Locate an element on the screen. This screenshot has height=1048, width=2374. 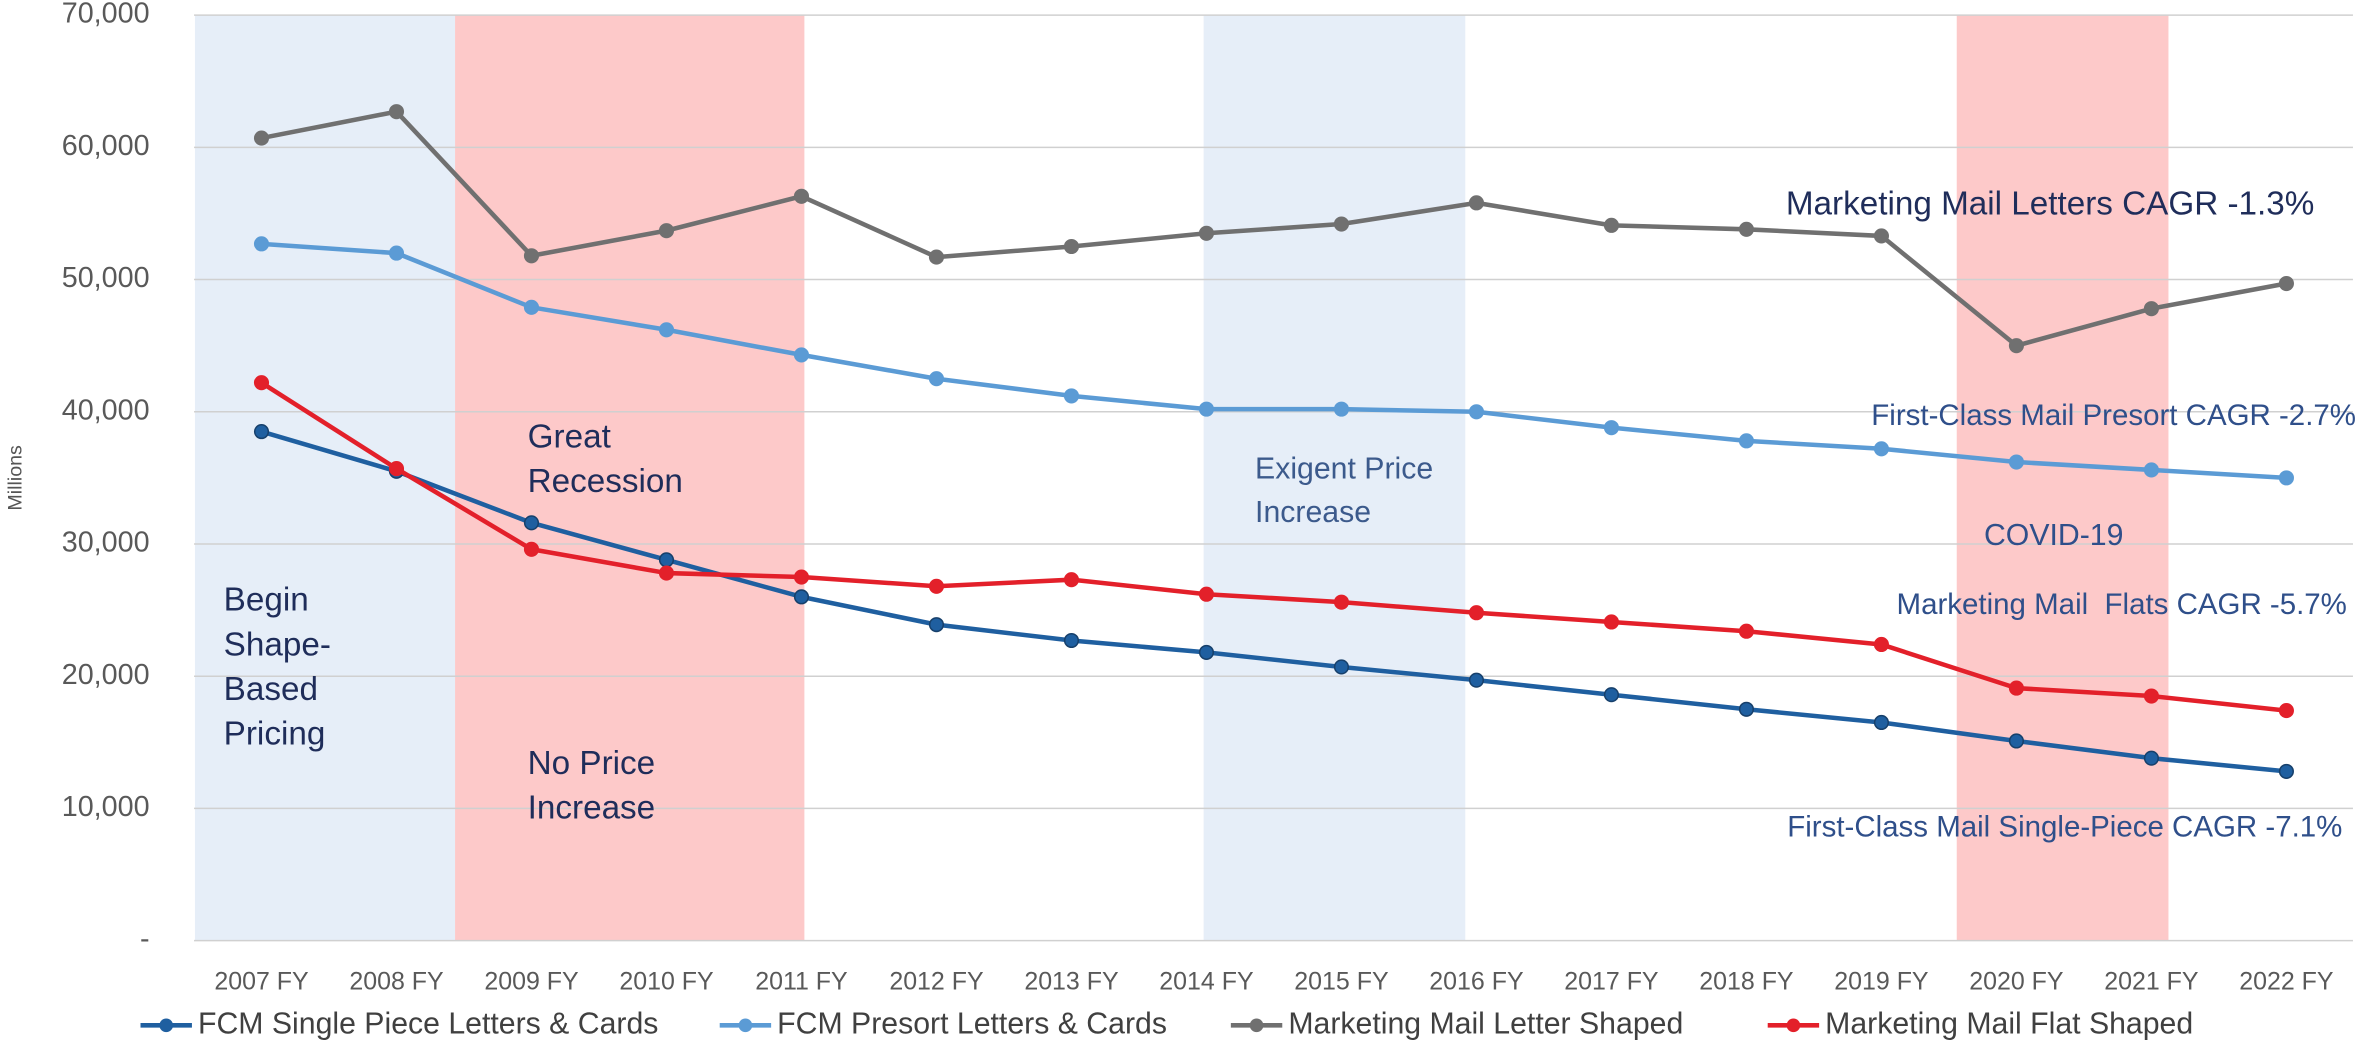
y-tick-label: 70,000 is located at coordinates (106, 15).